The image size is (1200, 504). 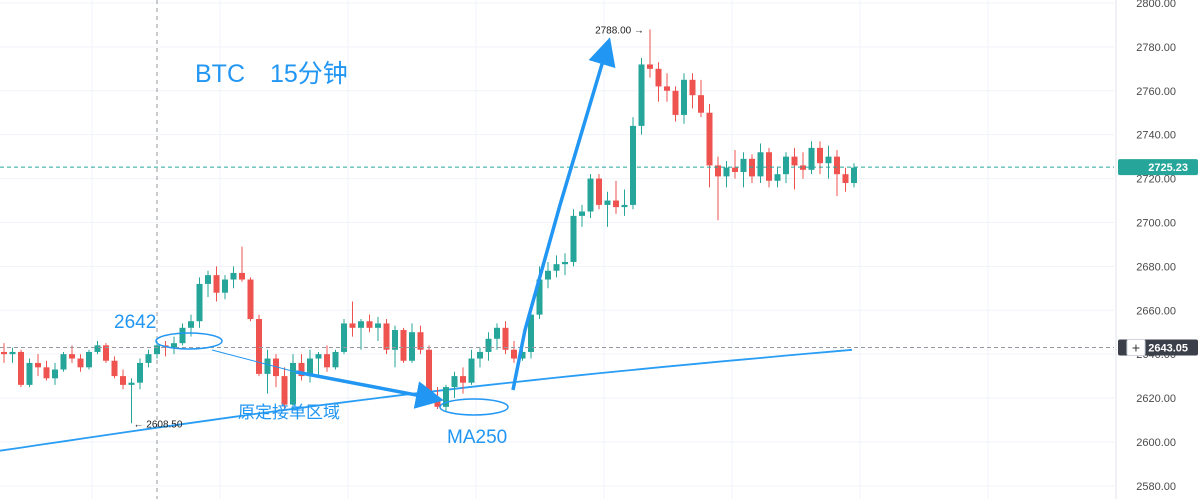 I want to click on add-alert-button, so click(x=1136, y=347).